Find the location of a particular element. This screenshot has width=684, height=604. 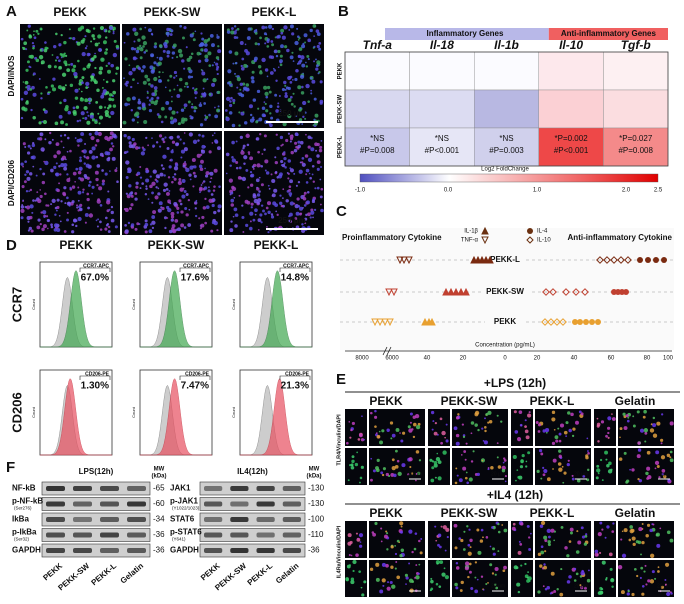

row-label-bg is located at coordinates (505, 260).